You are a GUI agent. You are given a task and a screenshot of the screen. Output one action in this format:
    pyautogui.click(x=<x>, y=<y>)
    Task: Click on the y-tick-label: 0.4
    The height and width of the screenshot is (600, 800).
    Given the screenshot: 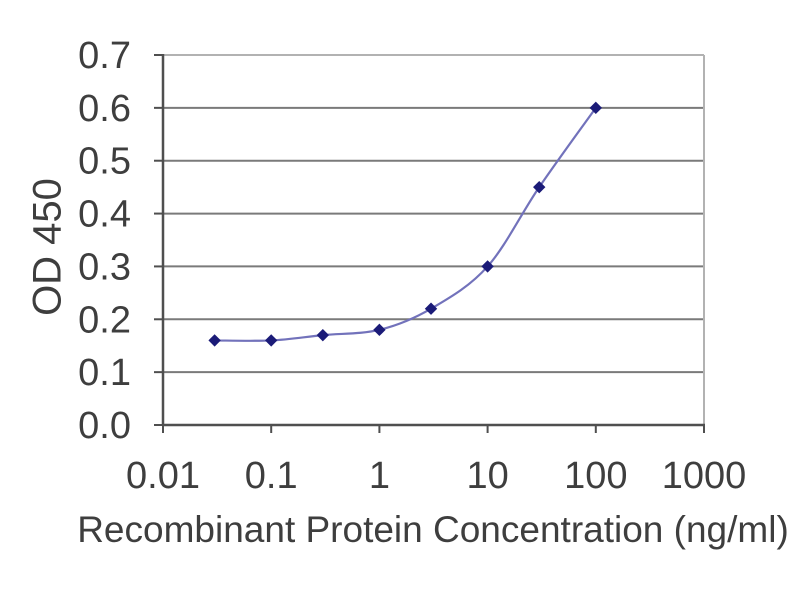 What is the action you would take?
    pyautogui.click(x=104, y=215)
    